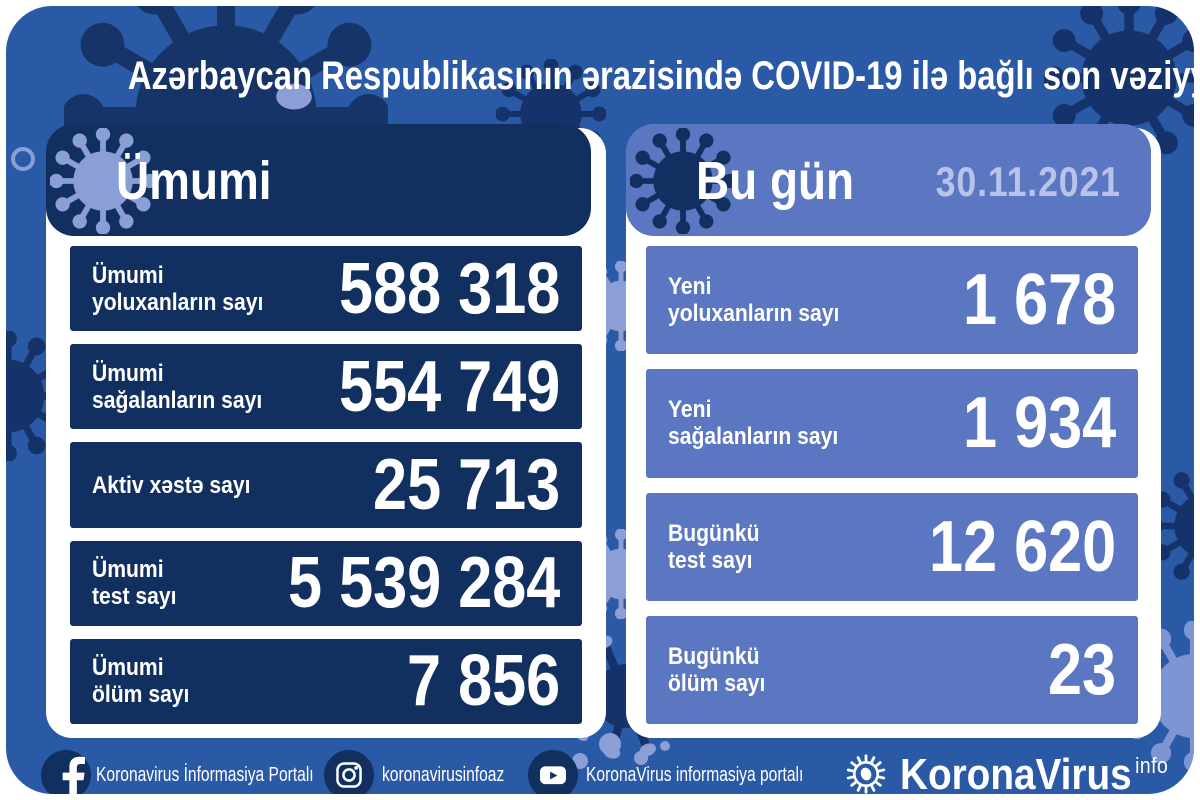 This screenshot has height=800, width=1200. Describe the element at coordinates (349, 772) in the screenshot. I see `instagram-icon` at that location.